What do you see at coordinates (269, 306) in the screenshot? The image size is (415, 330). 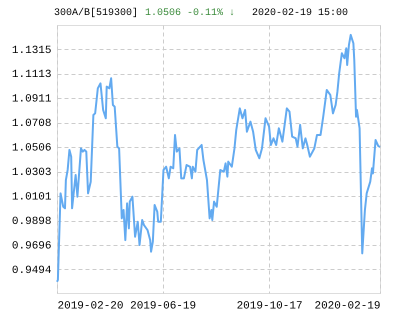 I see `x-tick-label: 2019-10-17` at bounding box center [269, 306].